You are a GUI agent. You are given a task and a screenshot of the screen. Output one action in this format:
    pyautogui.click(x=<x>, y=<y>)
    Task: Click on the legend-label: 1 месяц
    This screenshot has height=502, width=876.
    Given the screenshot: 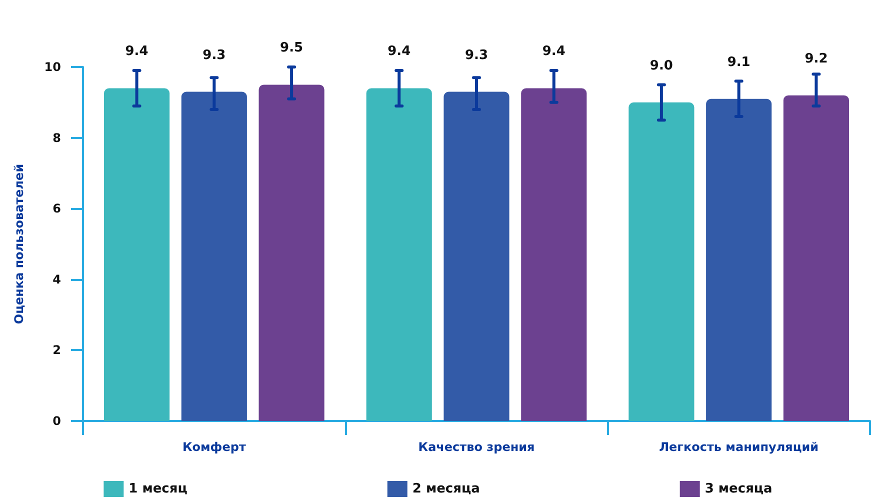 What is the action you would take?
    pyautogui.click(x=158, y=489)
    